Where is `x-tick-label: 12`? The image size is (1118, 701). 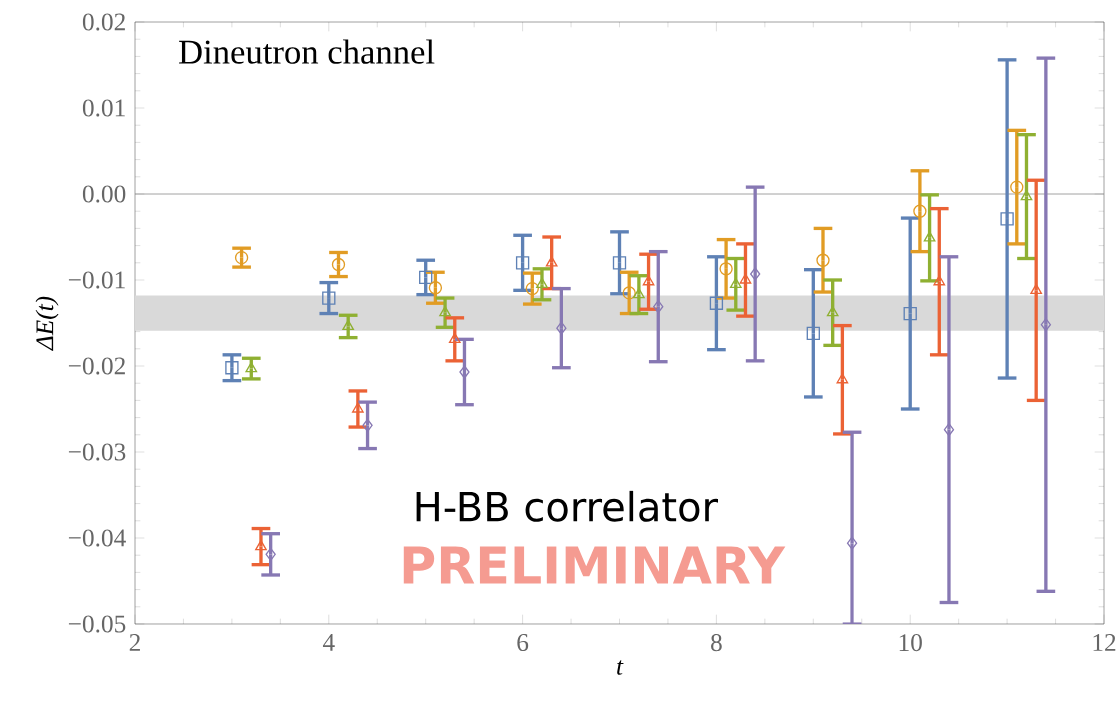
x-tick-label: 12 is located at coordinates (1104, 642).